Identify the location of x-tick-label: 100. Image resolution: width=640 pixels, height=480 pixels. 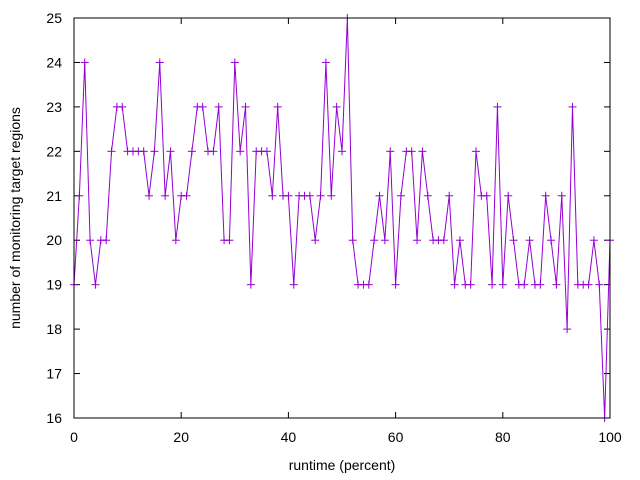
(610, 437).